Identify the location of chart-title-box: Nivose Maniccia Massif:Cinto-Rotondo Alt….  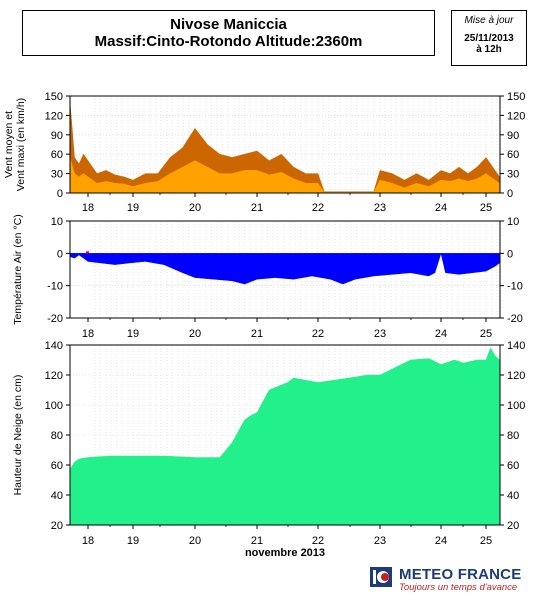
(228, 33).